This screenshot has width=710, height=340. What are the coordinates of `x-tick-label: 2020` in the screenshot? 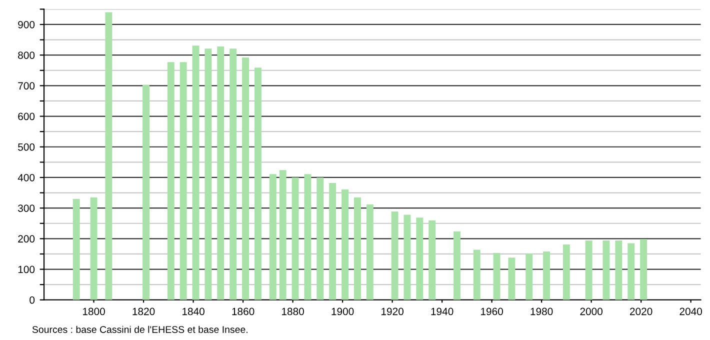 It's located at (641, 312).